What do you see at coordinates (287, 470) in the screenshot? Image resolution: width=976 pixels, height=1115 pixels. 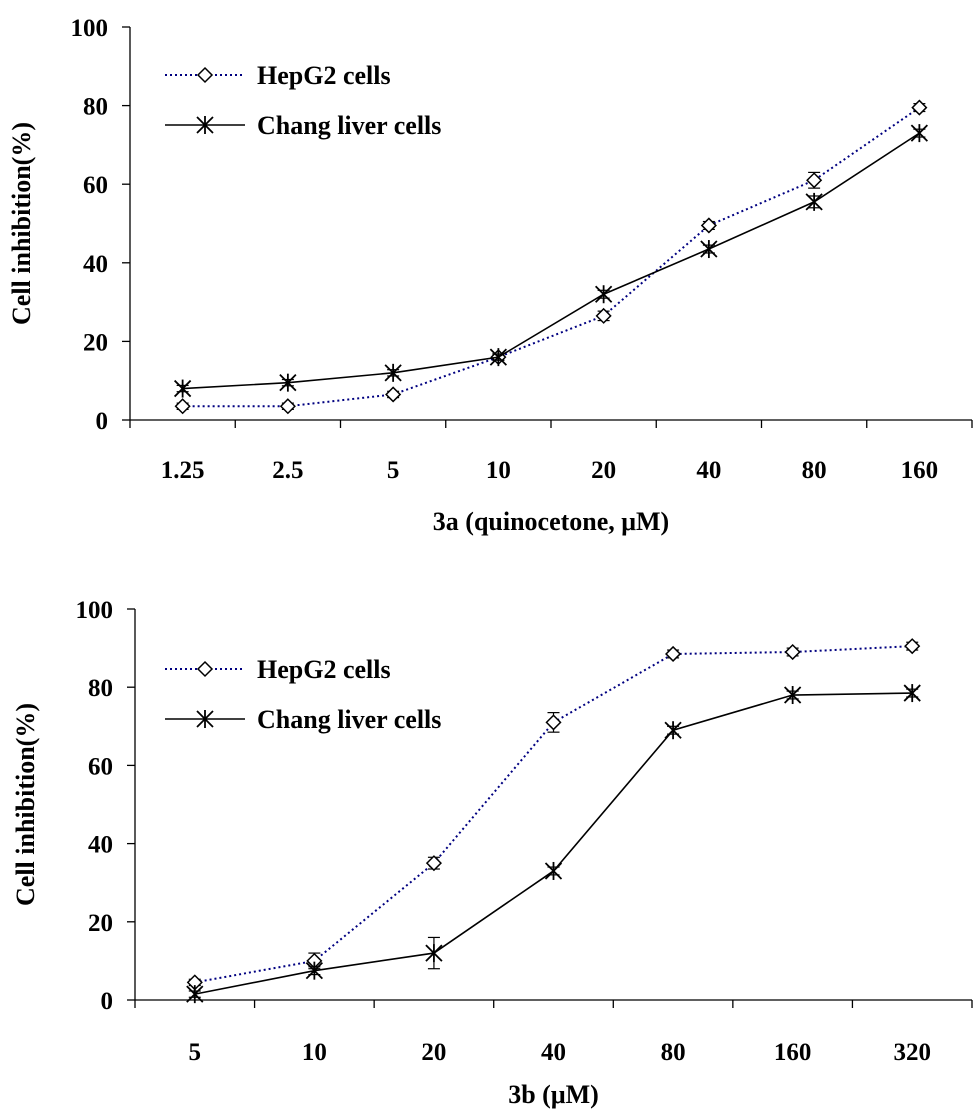 I see `x-tick-label: 2.5` at bounding box center [287, 470].